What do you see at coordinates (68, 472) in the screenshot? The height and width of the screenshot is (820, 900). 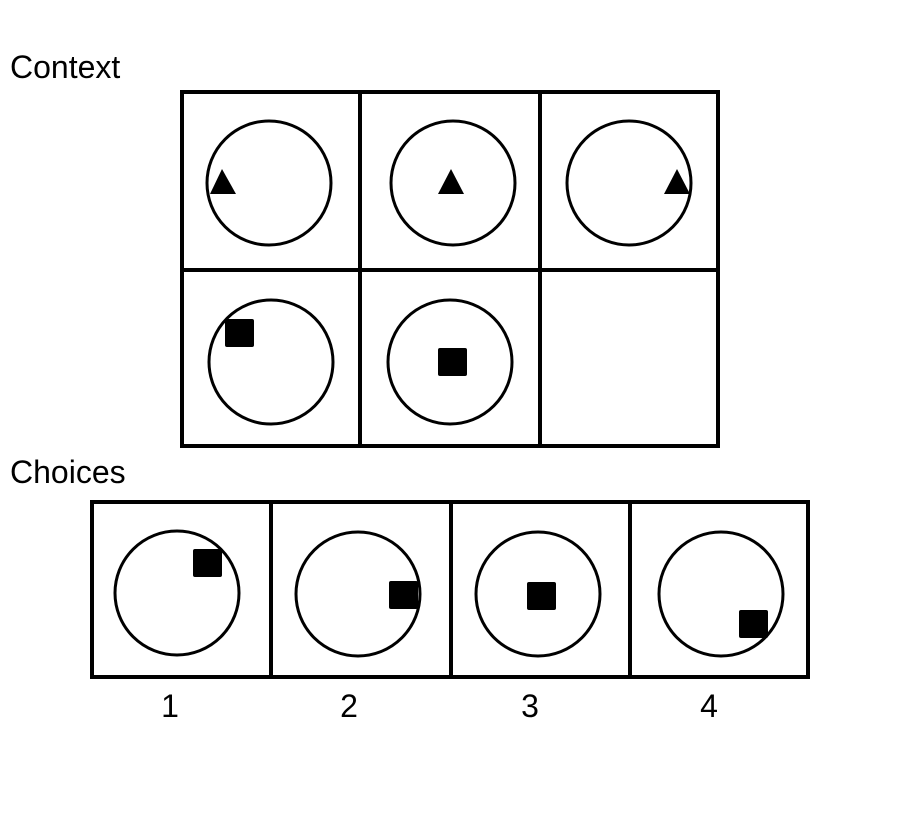 I see `choices-heading: Choices` at bounding box center [68, 472].